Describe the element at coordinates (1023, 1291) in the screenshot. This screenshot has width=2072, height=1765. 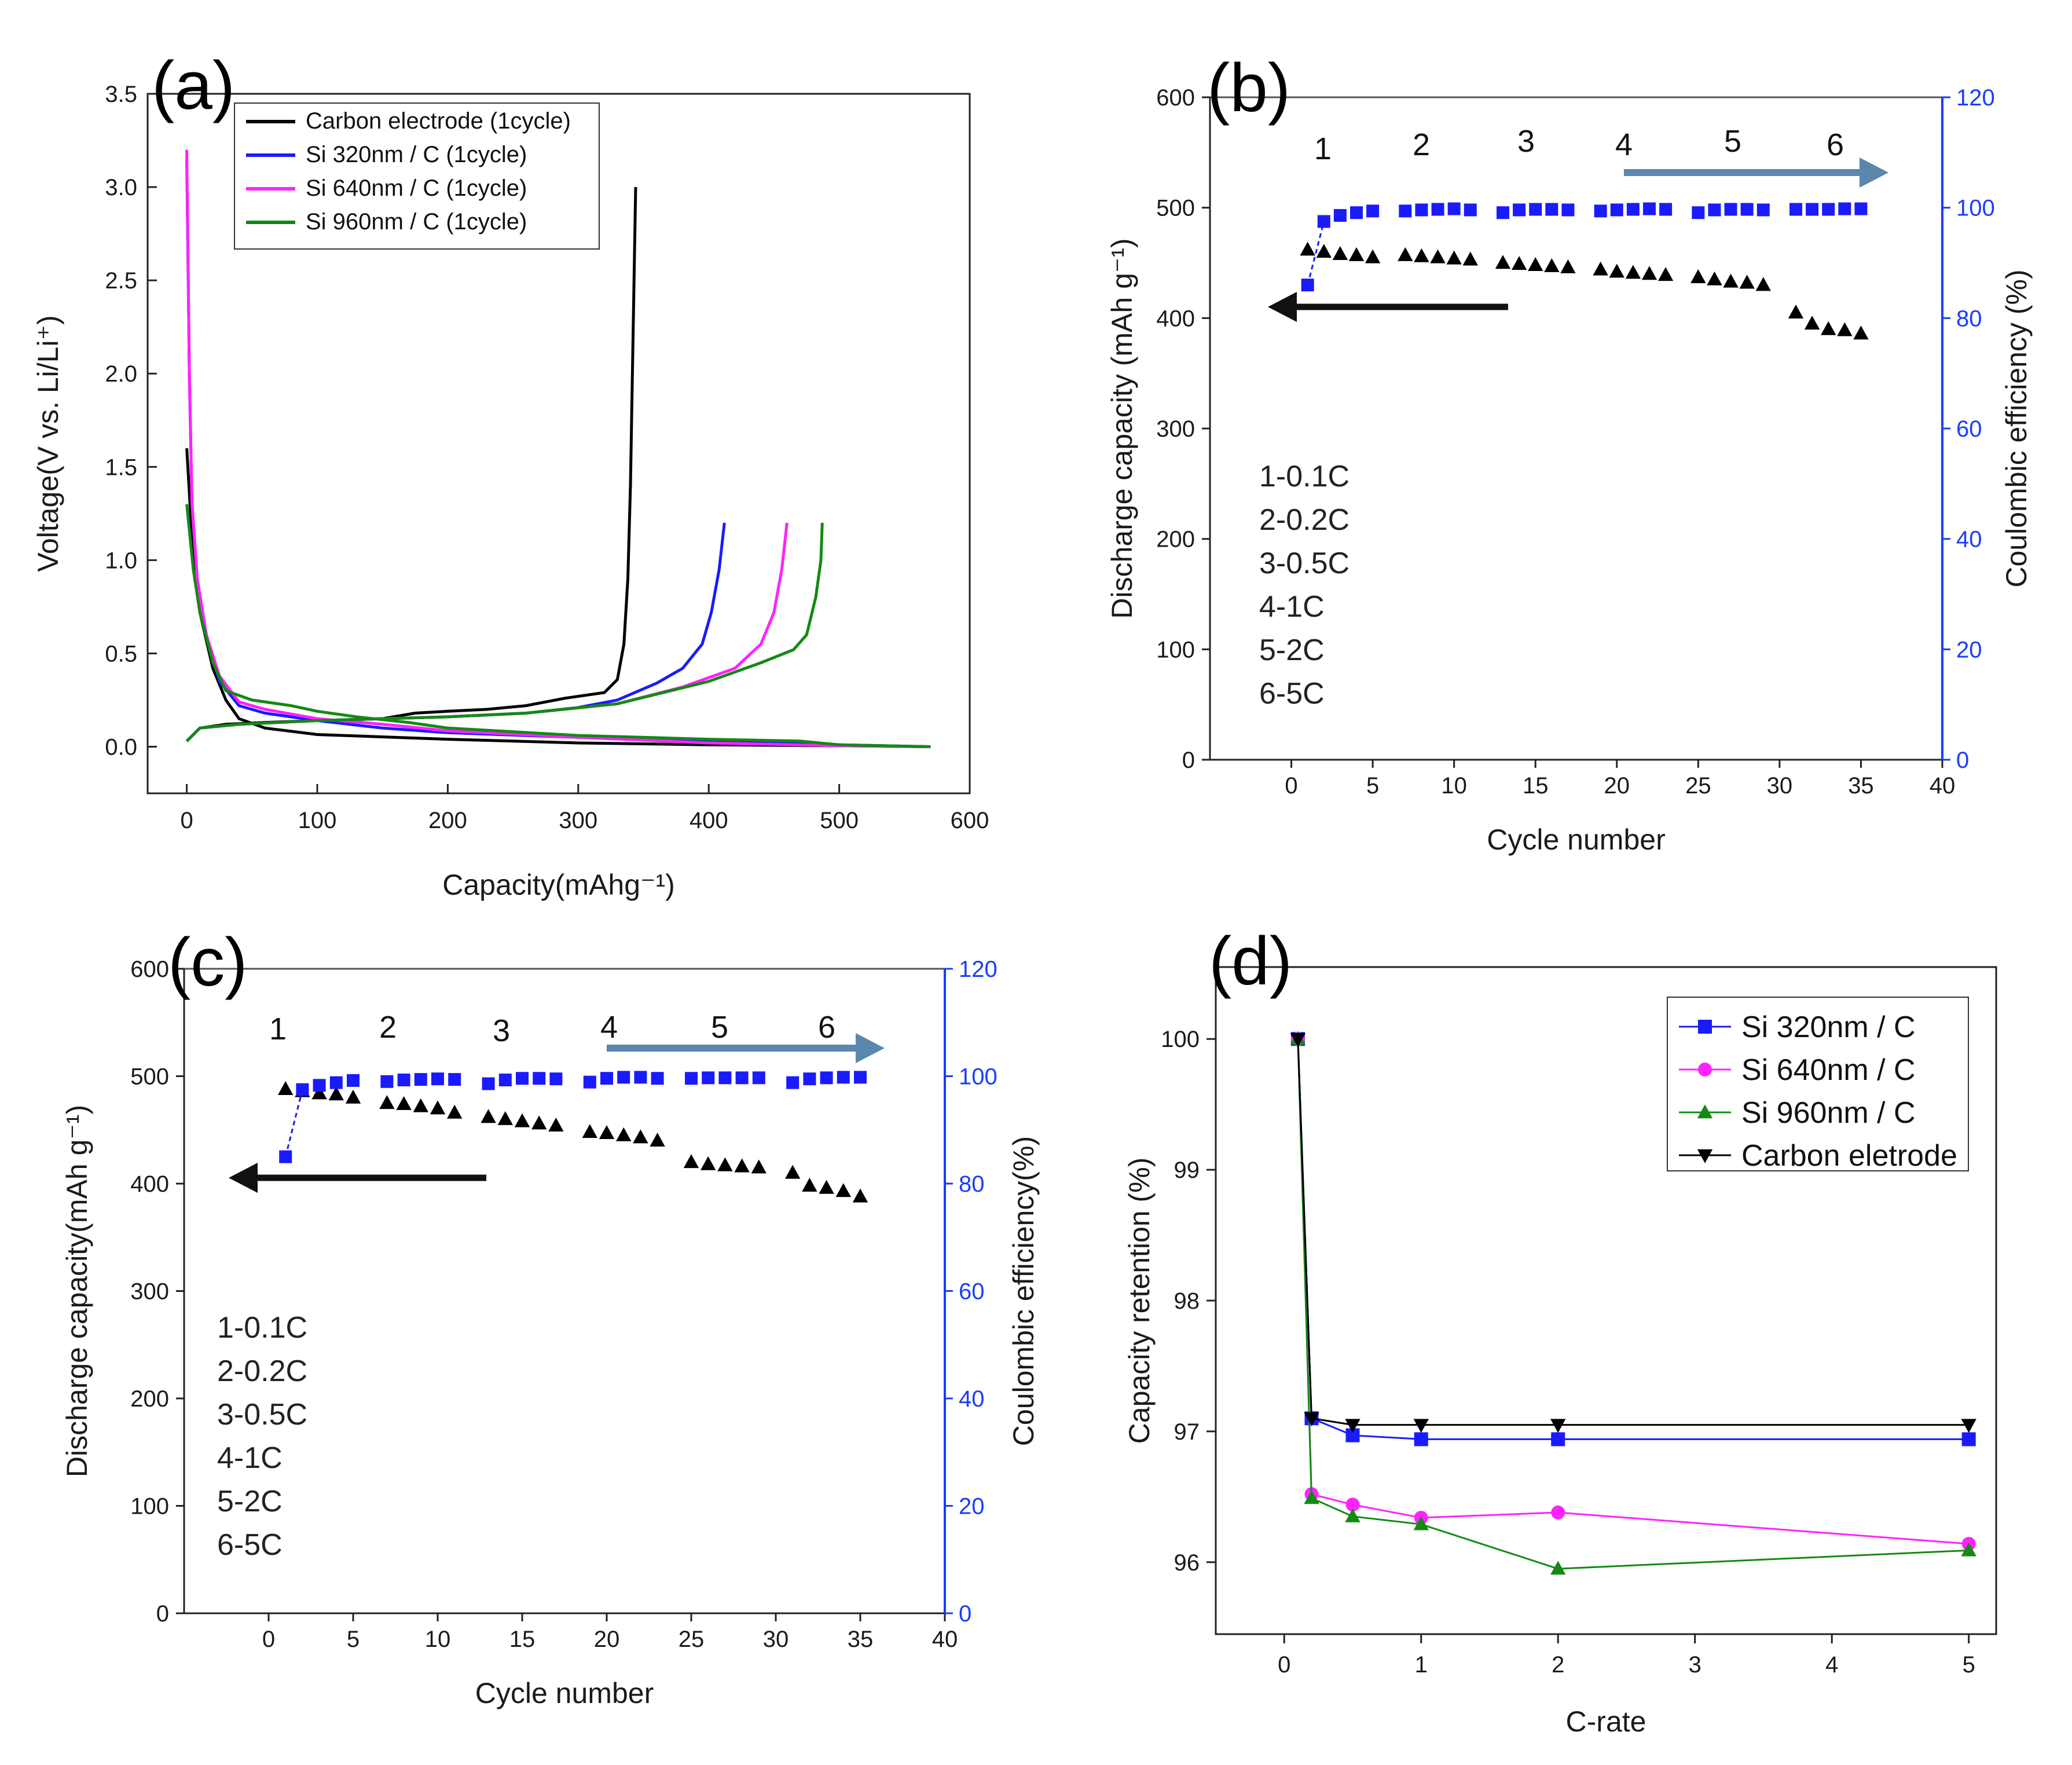
I see `panel-c-y2label: Coulombic efficiency(%)` at that location.